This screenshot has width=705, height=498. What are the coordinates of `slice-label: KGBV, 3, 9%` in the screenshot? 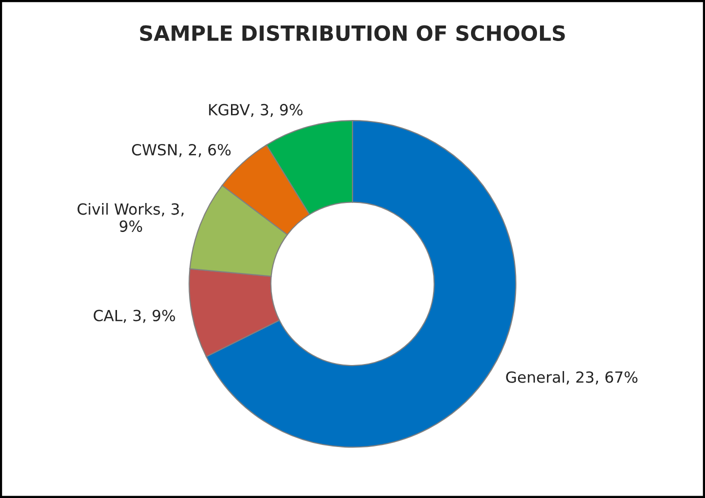 It's located at (255, 111).